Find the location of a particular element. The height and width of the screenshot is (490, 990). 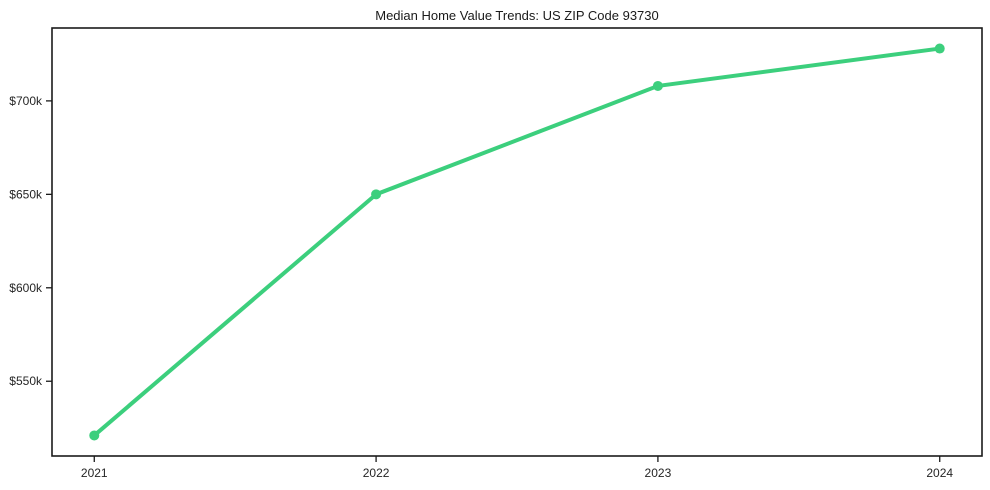

x-tick-label: 2024 is located at coordinates (939, 473).